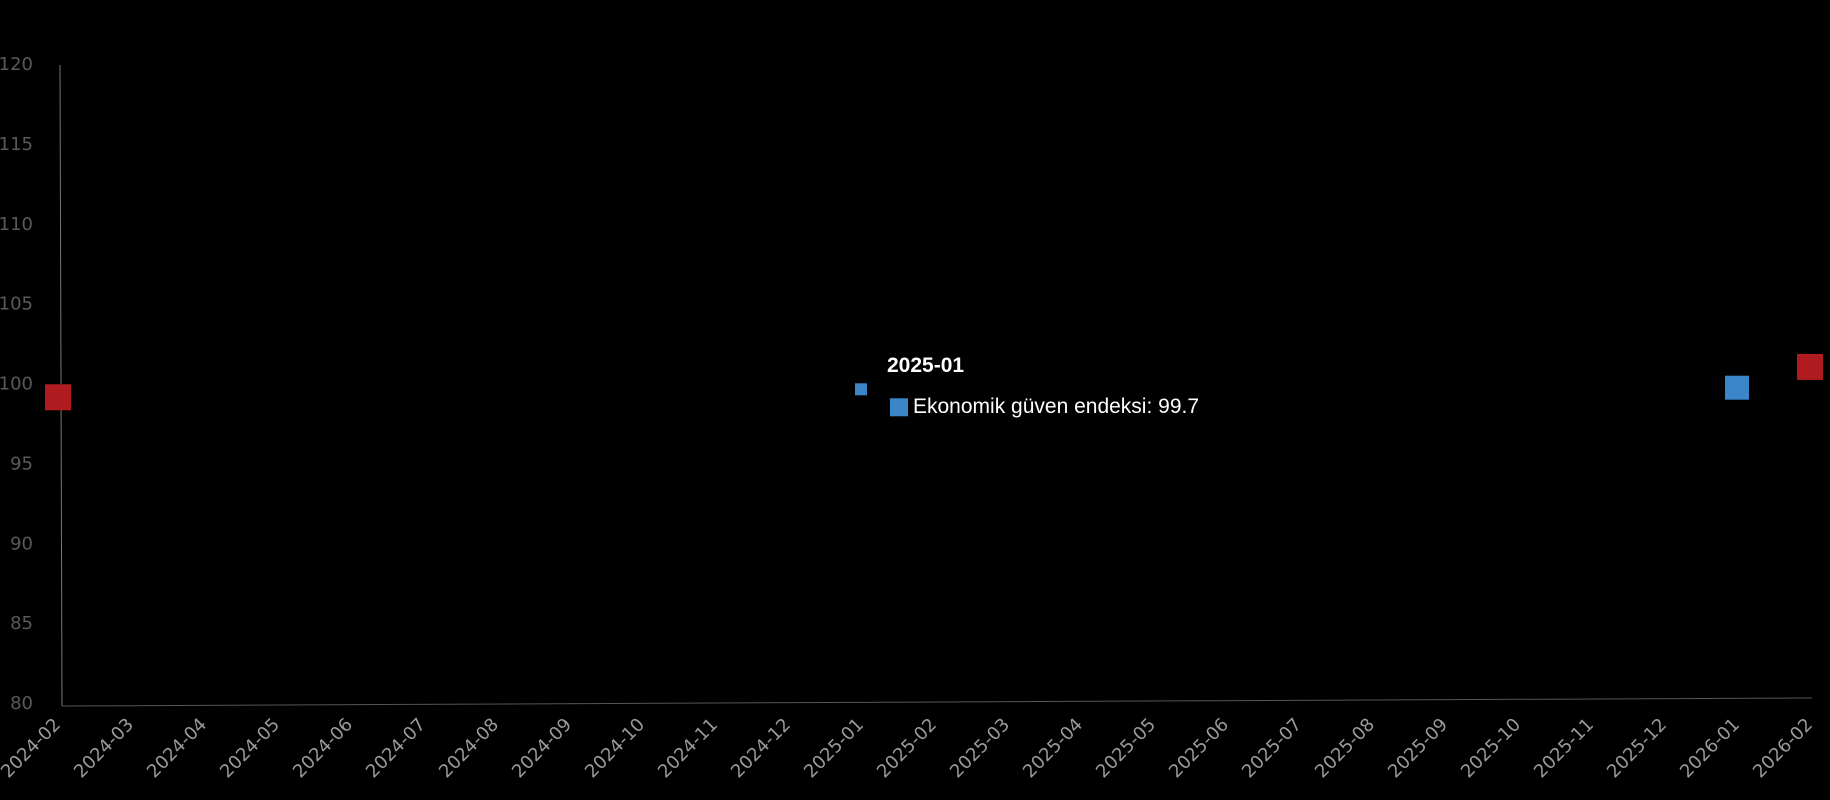 The width and height of the screenshot is (1830, 800). Describe the element at coordinates (688, 748) in the screenshot. I see `x-tick-label: 2024-11` at that location.